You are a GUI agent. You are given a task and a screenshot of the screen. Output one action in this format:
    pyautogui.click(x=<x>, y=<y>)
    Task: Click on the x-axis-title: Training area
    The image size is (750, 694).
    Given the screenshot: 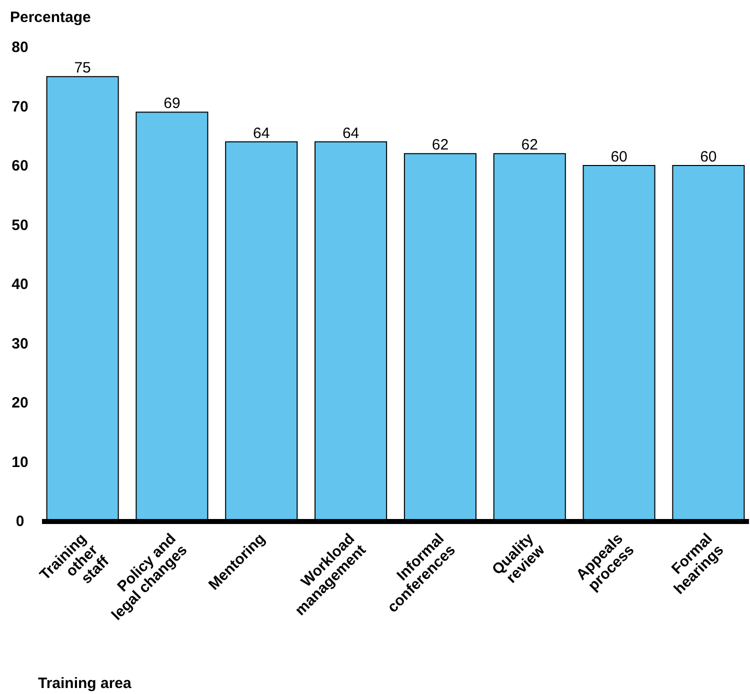 What is the action you would take?
    pyautogui.click(x=85, y=683)
    